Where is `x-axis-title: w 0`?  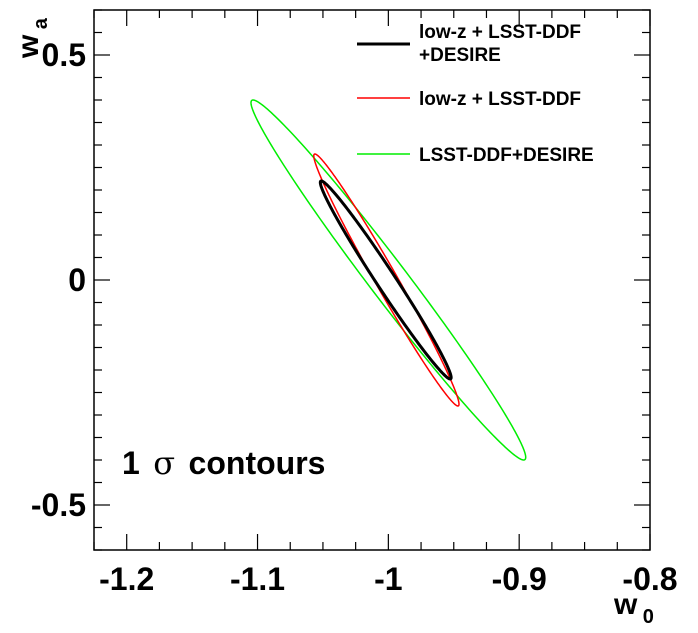
x-axis-title: w 0 is located at coordinates (633, 608).